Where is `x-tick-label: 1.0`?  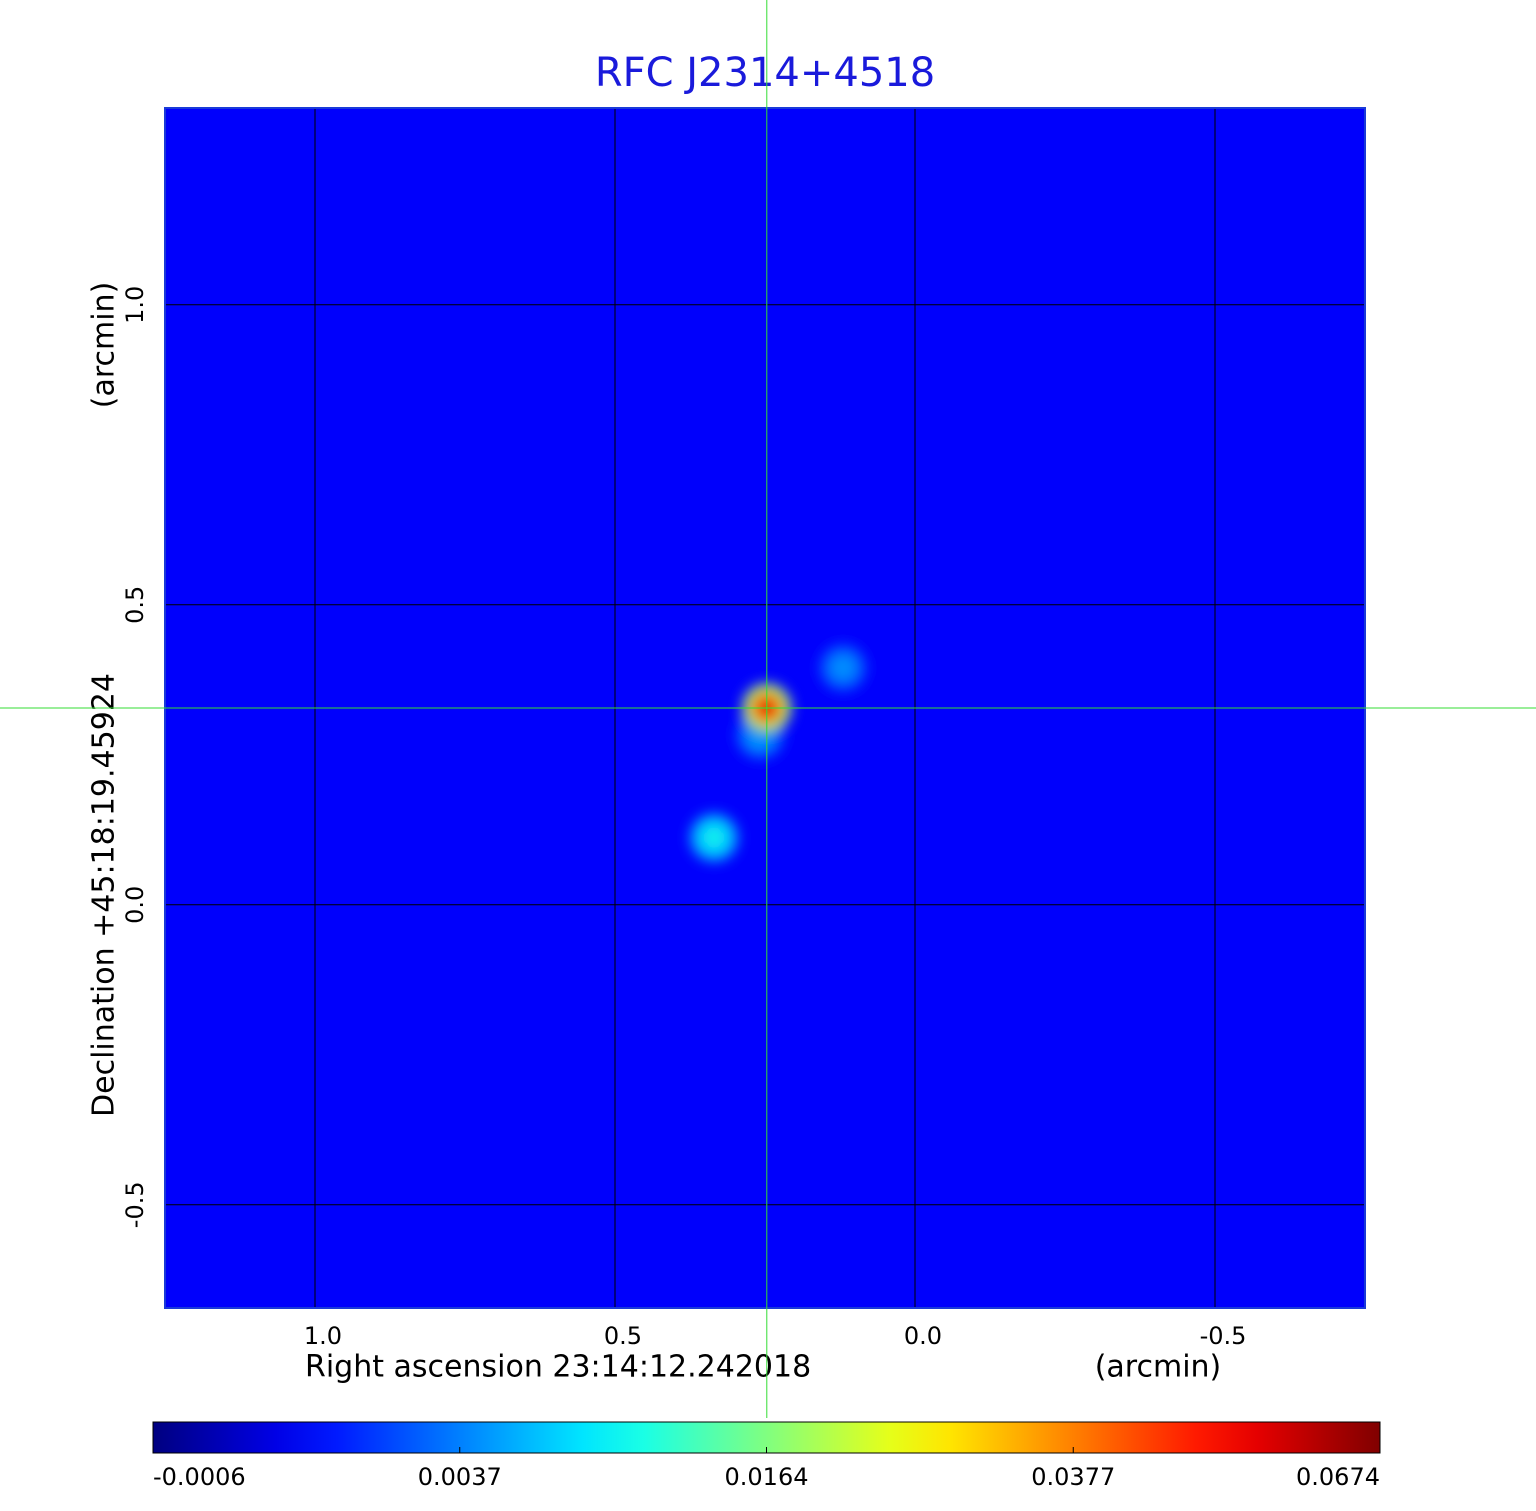
x-tick-label: 1.0 is located at coordinates (323, 1336).